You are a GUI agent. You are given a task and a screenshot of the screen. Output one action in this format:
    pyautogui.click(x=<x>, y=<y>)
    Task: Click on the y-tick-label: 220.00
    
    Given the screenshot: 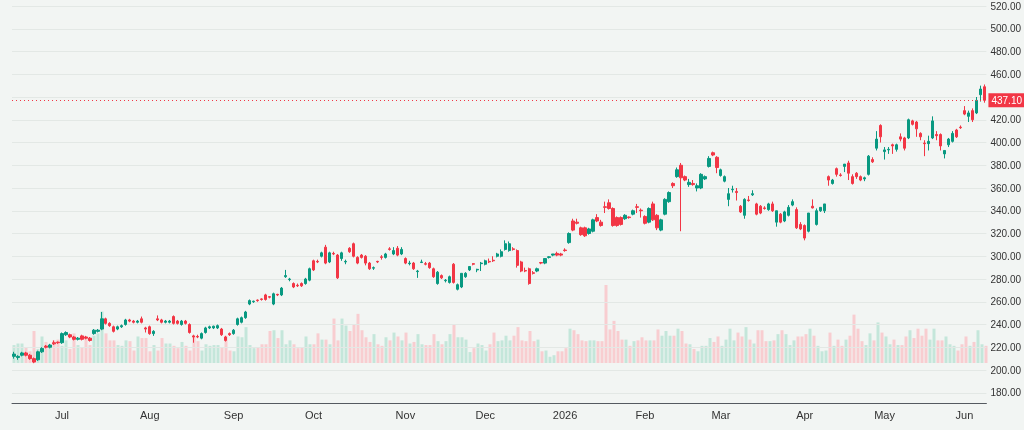 What is the action you would take?
    pyautogui.click(x=1006, y=347)
    